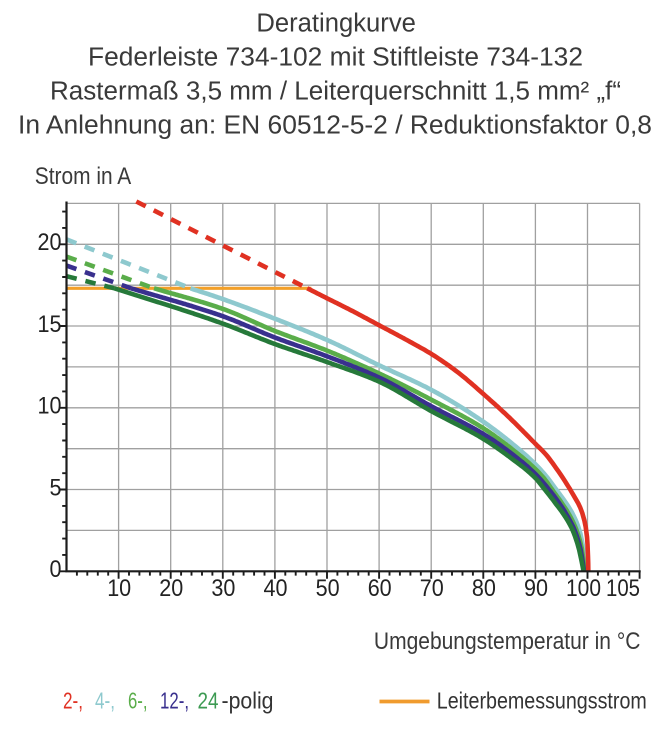 The width and height of the screenshot is (671, 737). Describe the element at coordinates (83, 176) in the screenshot. I see `svg-text: Strom in A` at that location.